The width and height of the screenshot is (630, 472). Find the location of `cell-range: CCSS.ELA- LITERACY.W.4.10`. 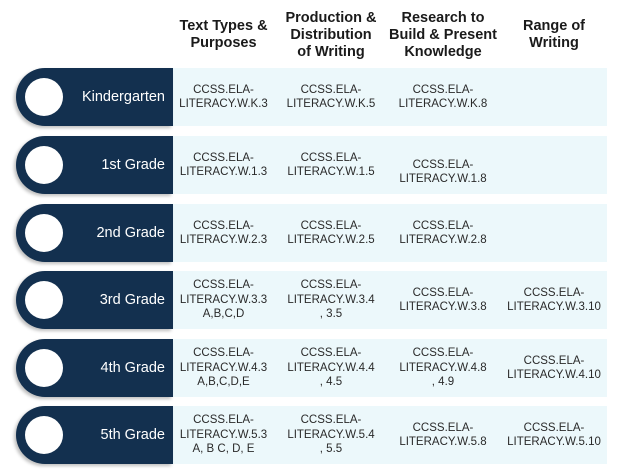

cell-range: CCSS.ELA- LITERACY.W.4.10 is located at coordinates (554, 368).